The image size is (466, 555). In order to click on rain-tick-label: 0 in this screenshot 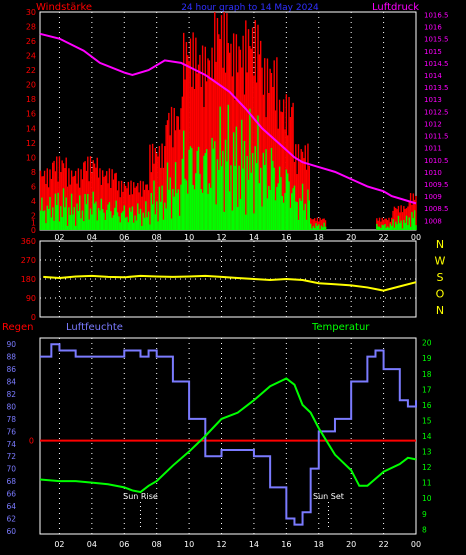, I will do `click(31, 441)`.